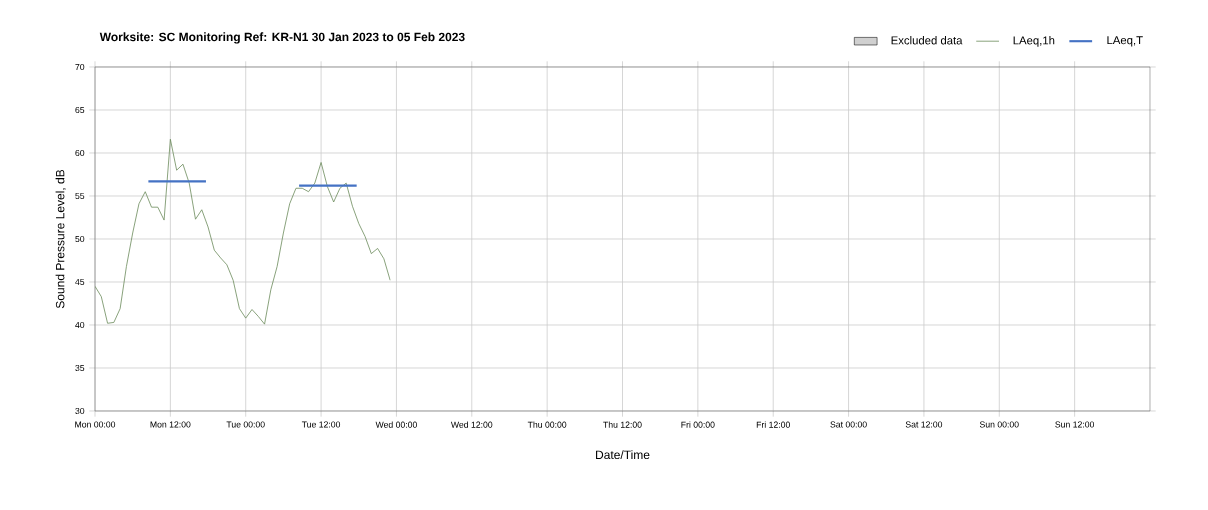 This screenshot has width=1208, height=510. What do you see at coordinates (622, 424) in the screenshot?
I see `x-tick-label: Thu 12:00` at bounding box center [622, 424].